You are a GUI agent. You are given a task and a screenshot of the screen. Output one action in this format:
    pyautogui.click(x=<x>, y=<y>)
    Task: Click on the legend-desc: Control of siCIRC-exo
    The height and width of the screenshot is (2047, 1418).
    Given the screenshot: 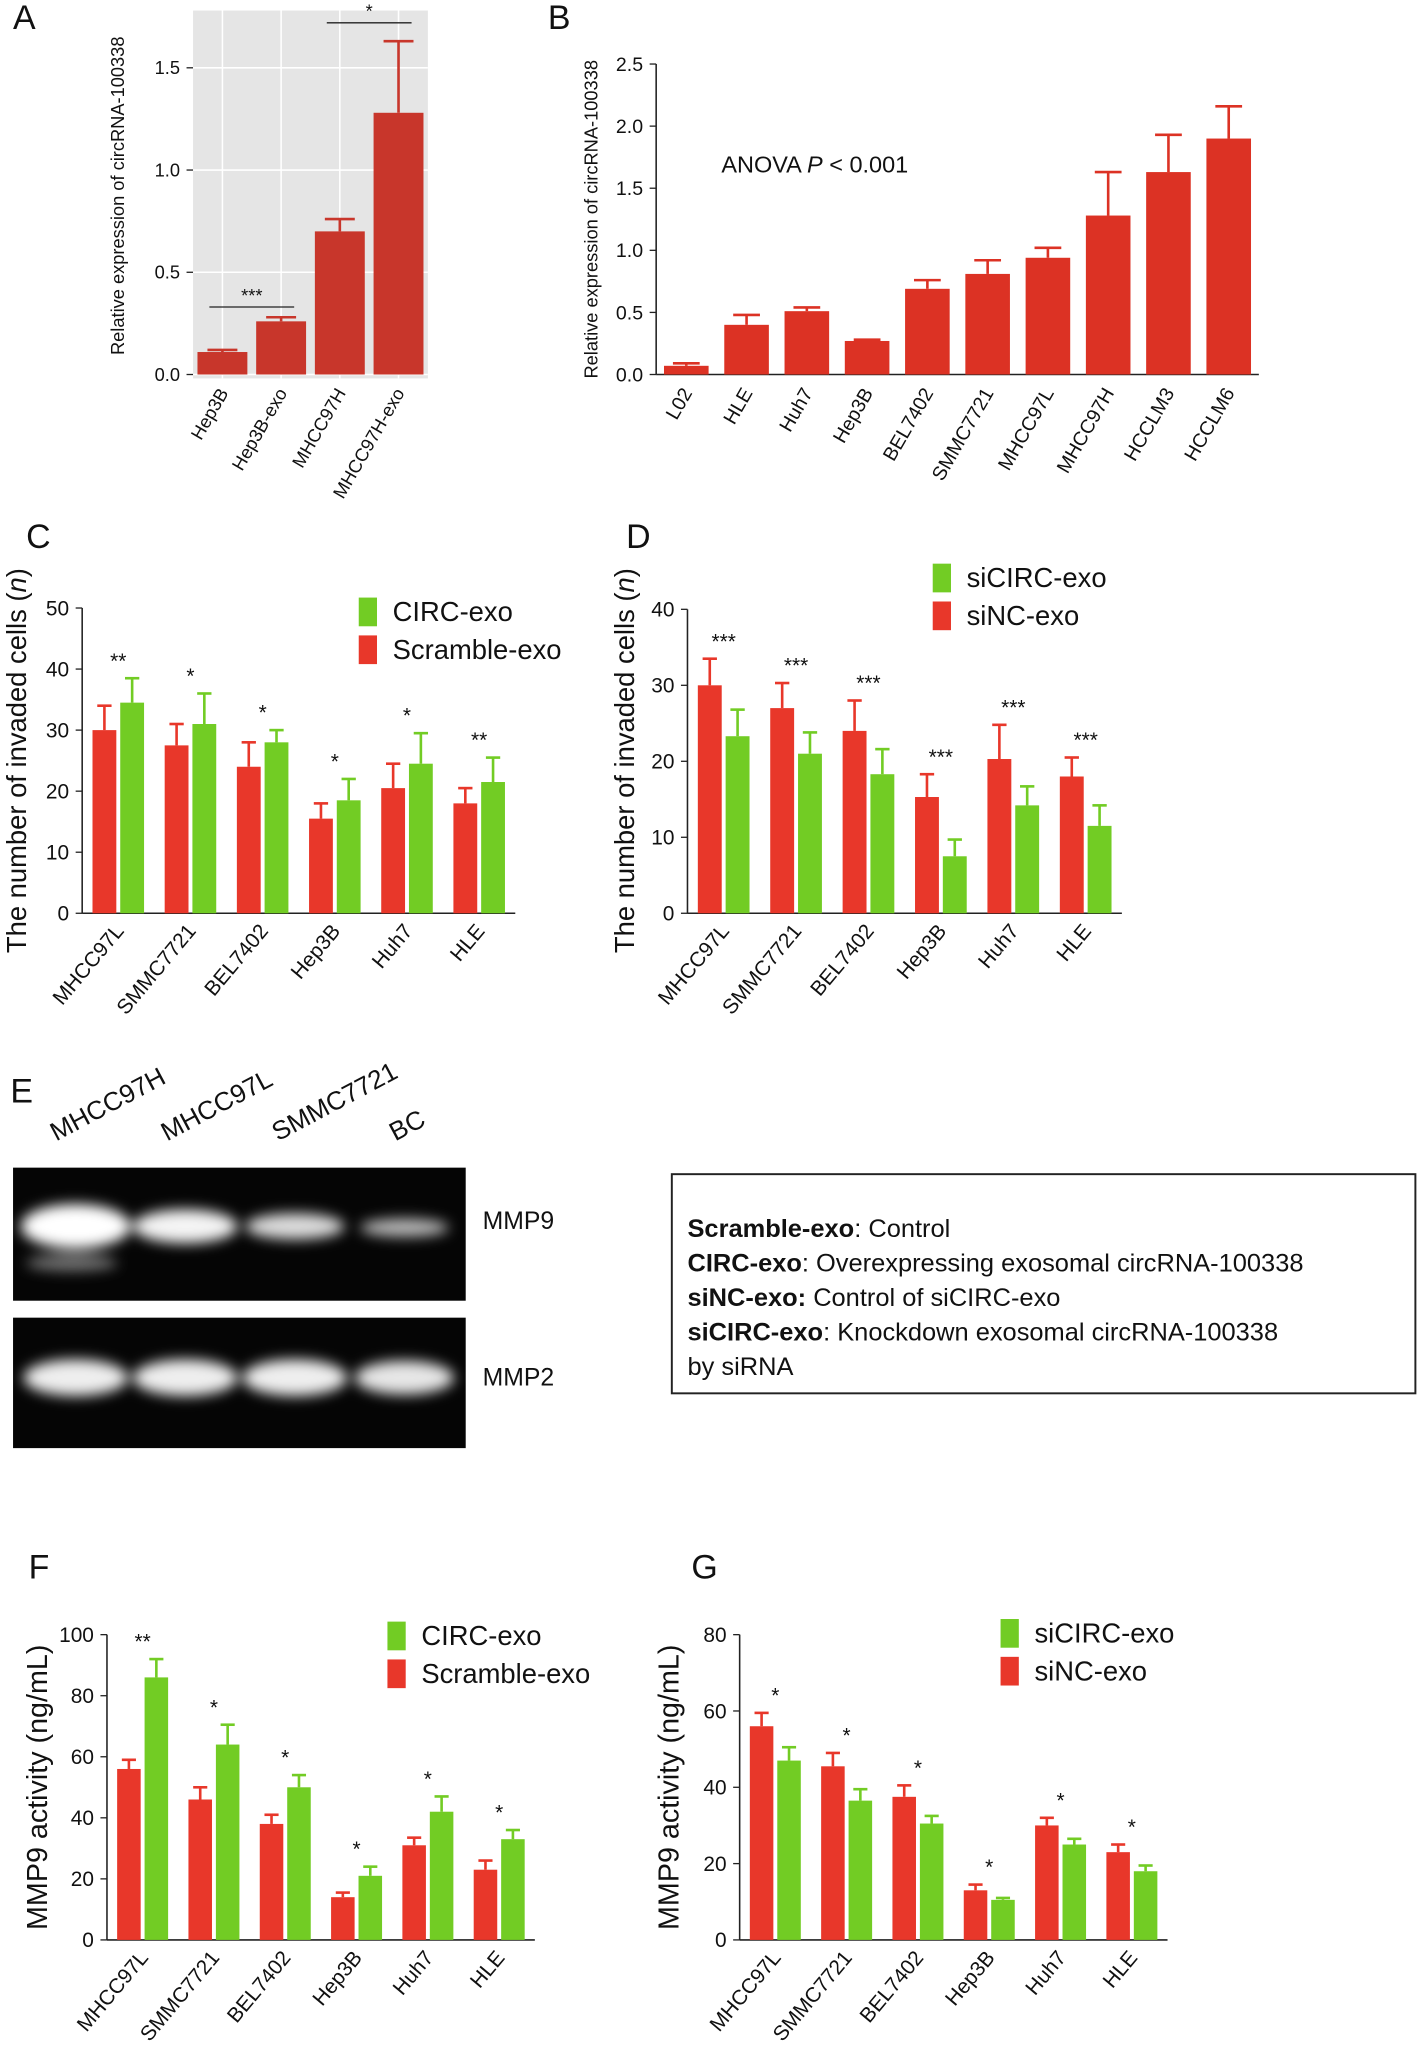 What is the action you would take?
    pyautogui.click(x=933, y=1298)
    